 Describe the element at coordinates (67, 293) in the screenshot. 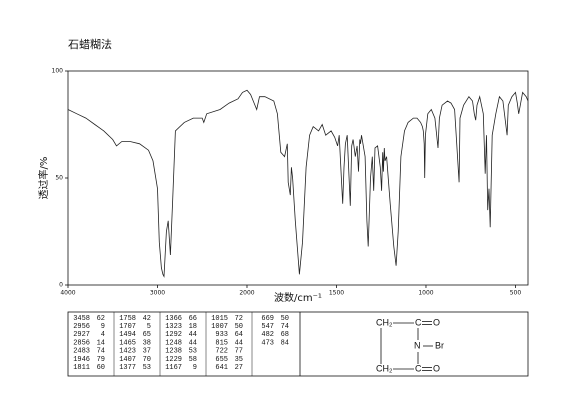

I see `x-tick-label: 4000` at that location.